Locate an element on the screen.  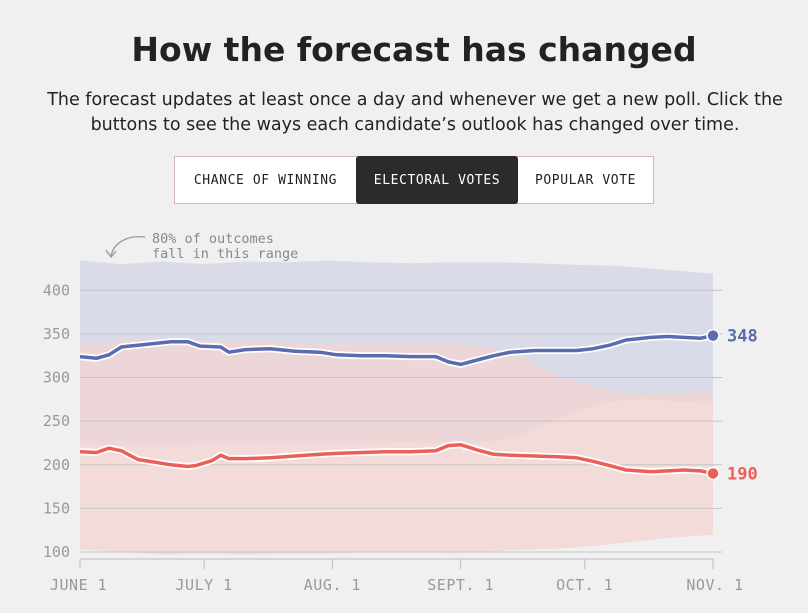
y-tick-label: 150 is located at coordinates (56, 508).